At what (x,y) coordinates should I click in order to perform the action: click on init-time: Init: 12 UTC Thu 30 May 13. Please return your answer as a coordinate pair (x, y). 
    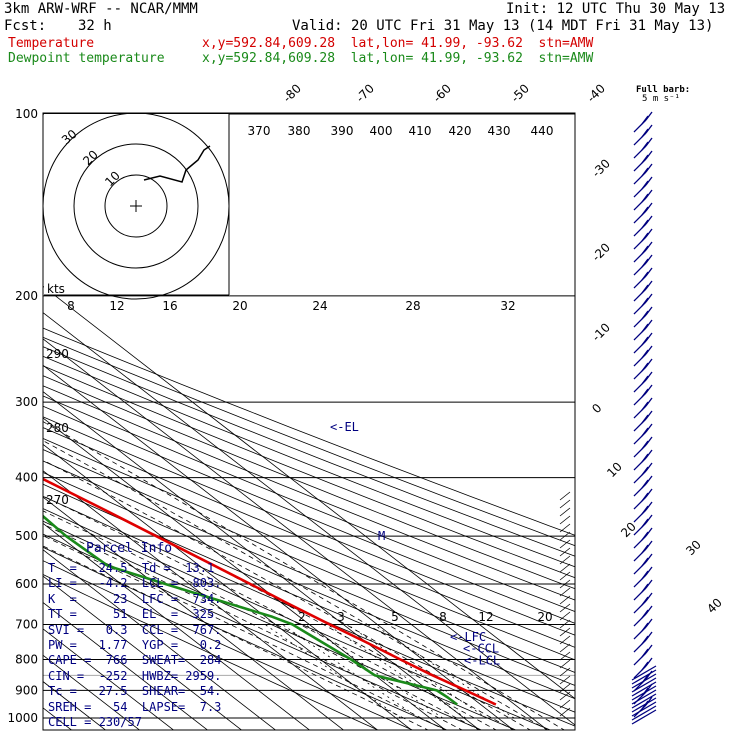
    Looking at the image, I should click on (616, 9).